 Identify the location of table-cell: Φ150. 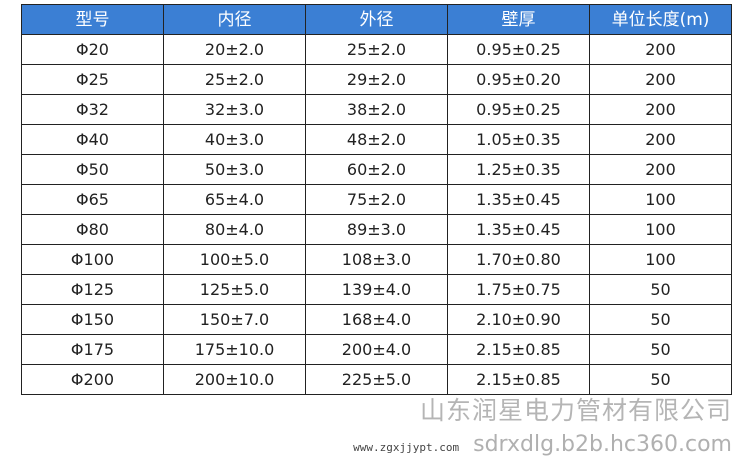
(92, 319).